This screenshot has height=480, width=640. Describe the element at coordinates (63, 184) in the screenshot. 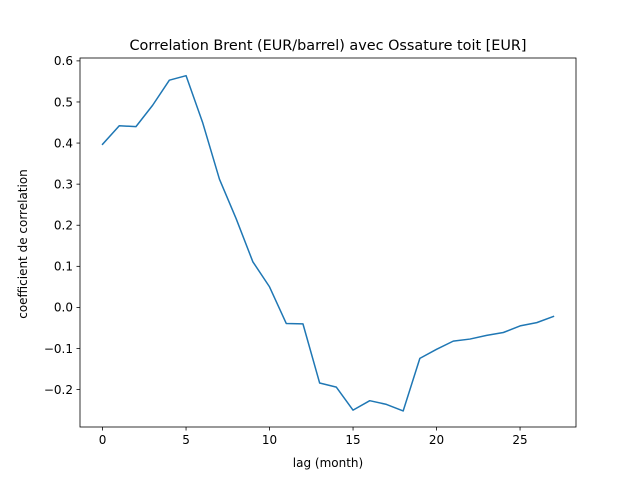

I see `y-tick-label: 0.3` at that location.